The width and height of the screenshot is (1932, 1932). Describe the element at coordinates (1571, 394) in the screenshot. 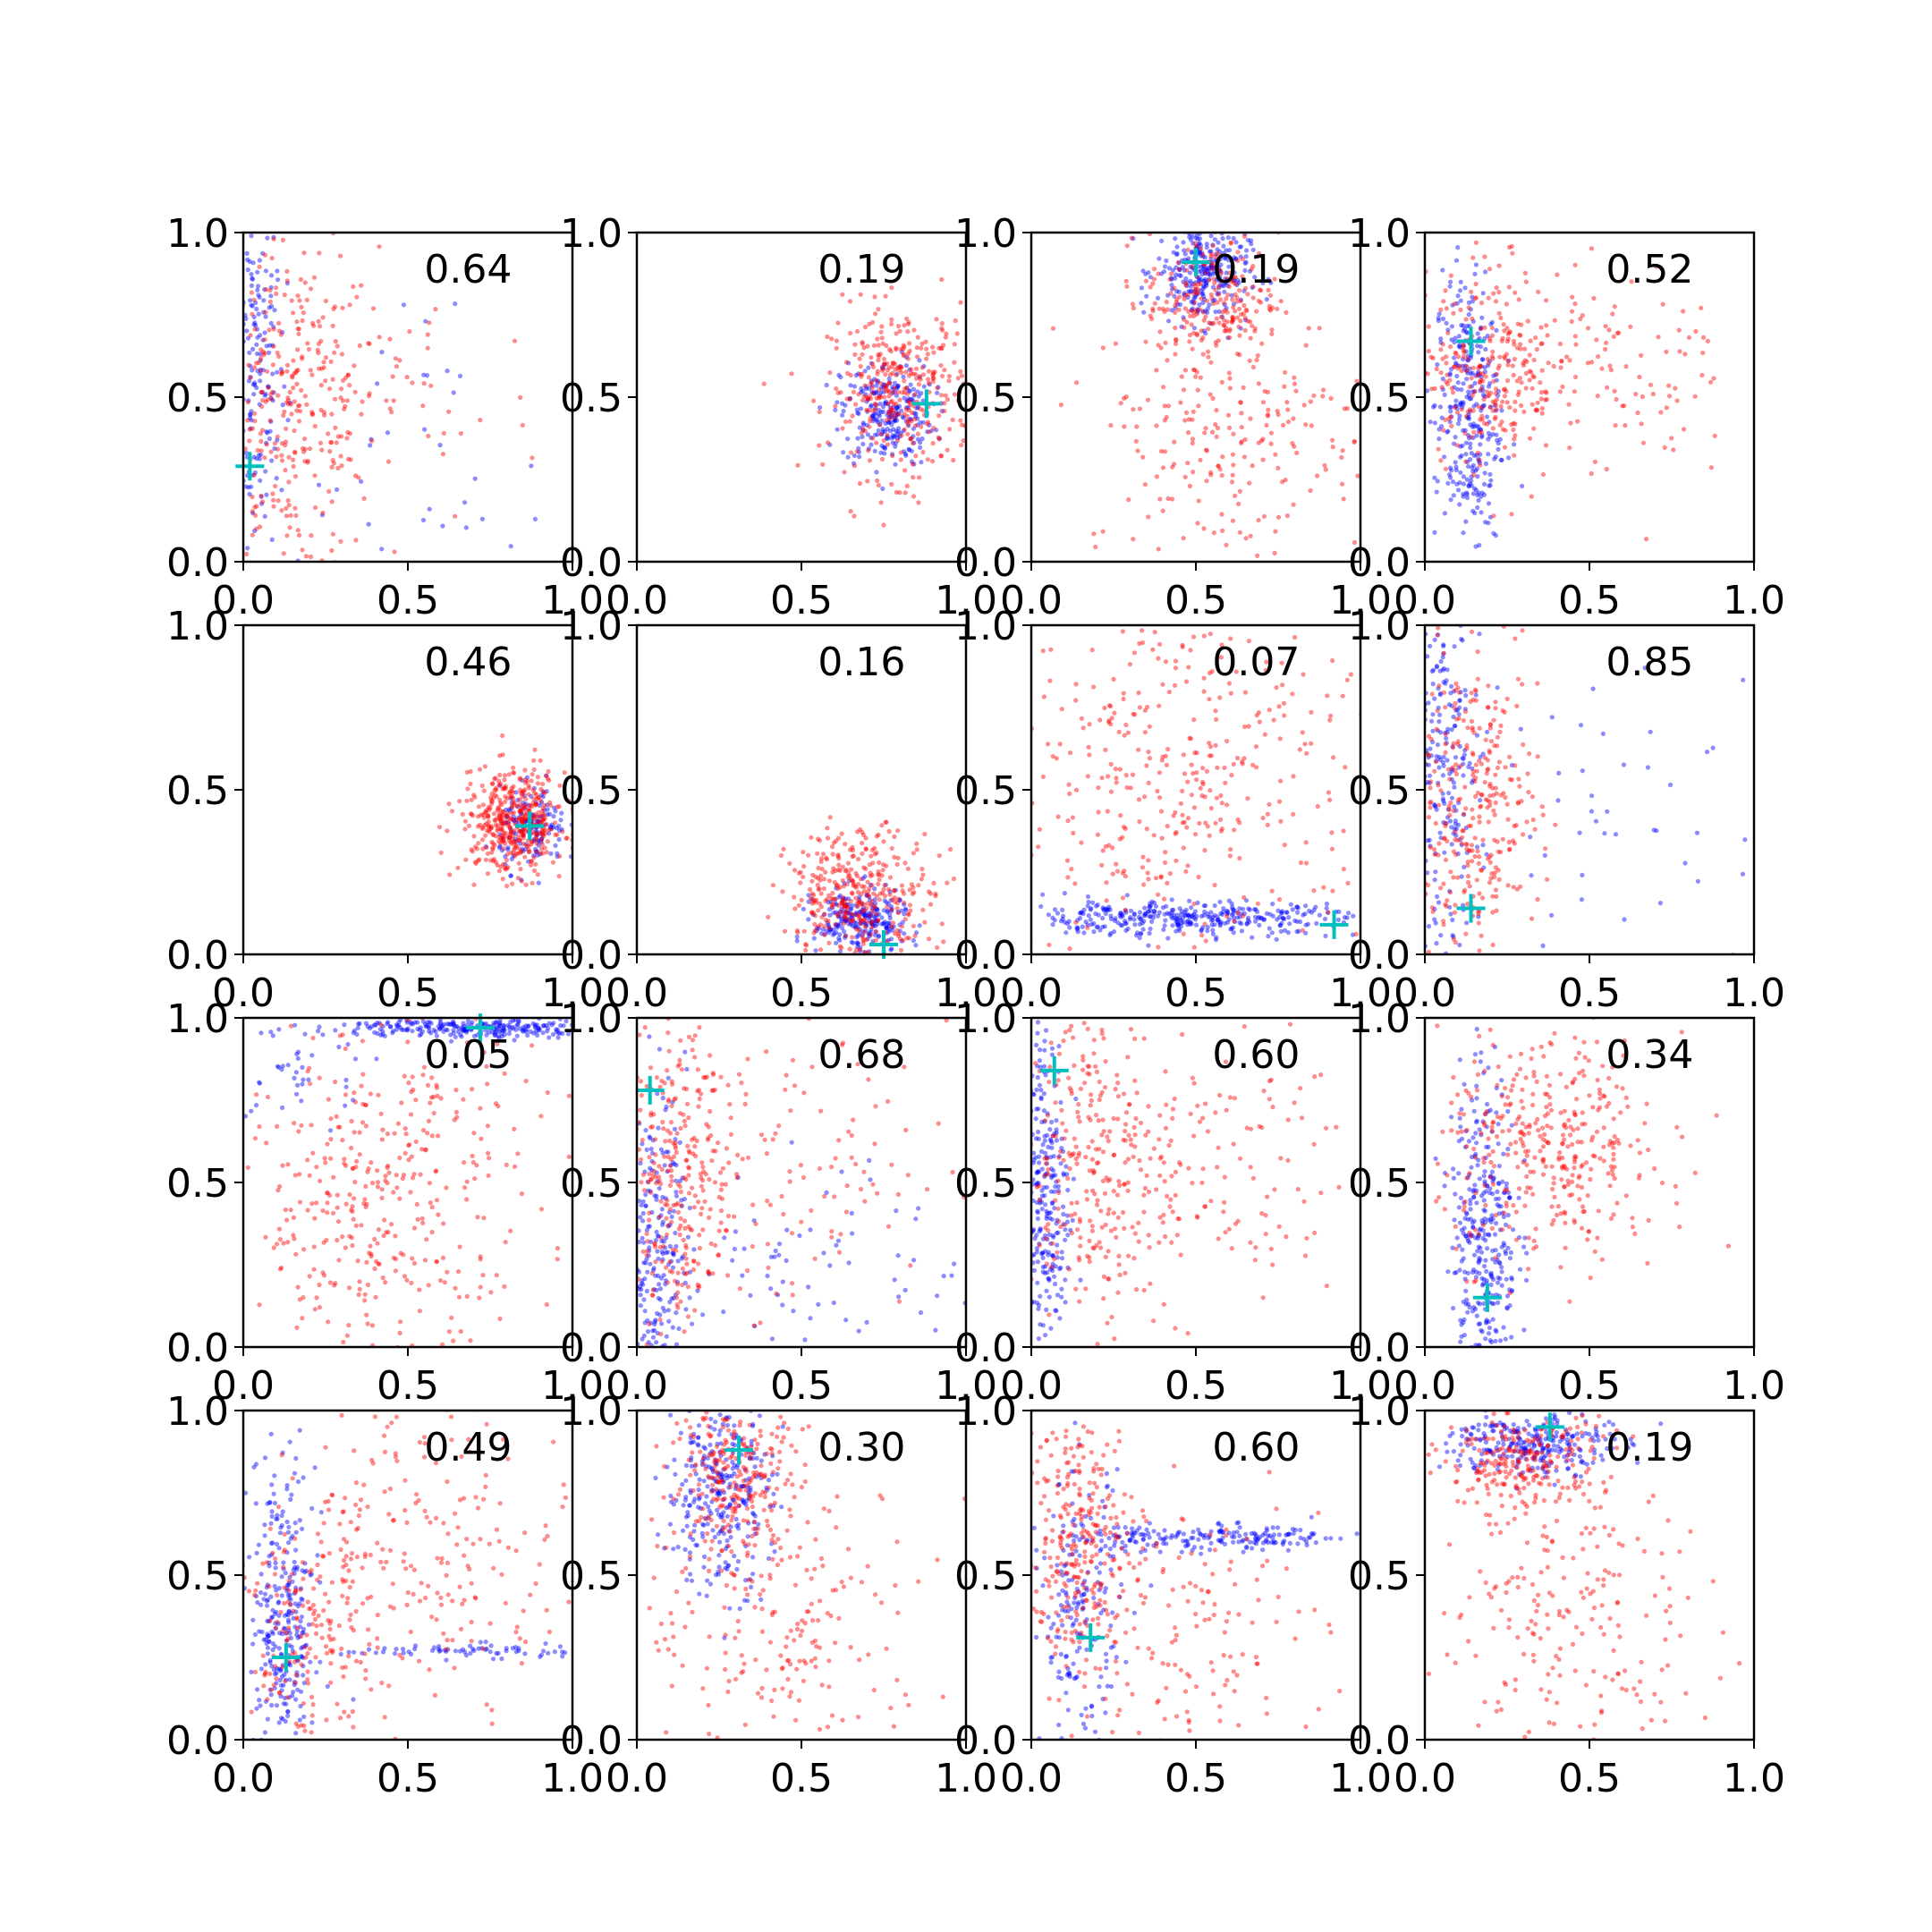

I see `scatter-points` at that location.